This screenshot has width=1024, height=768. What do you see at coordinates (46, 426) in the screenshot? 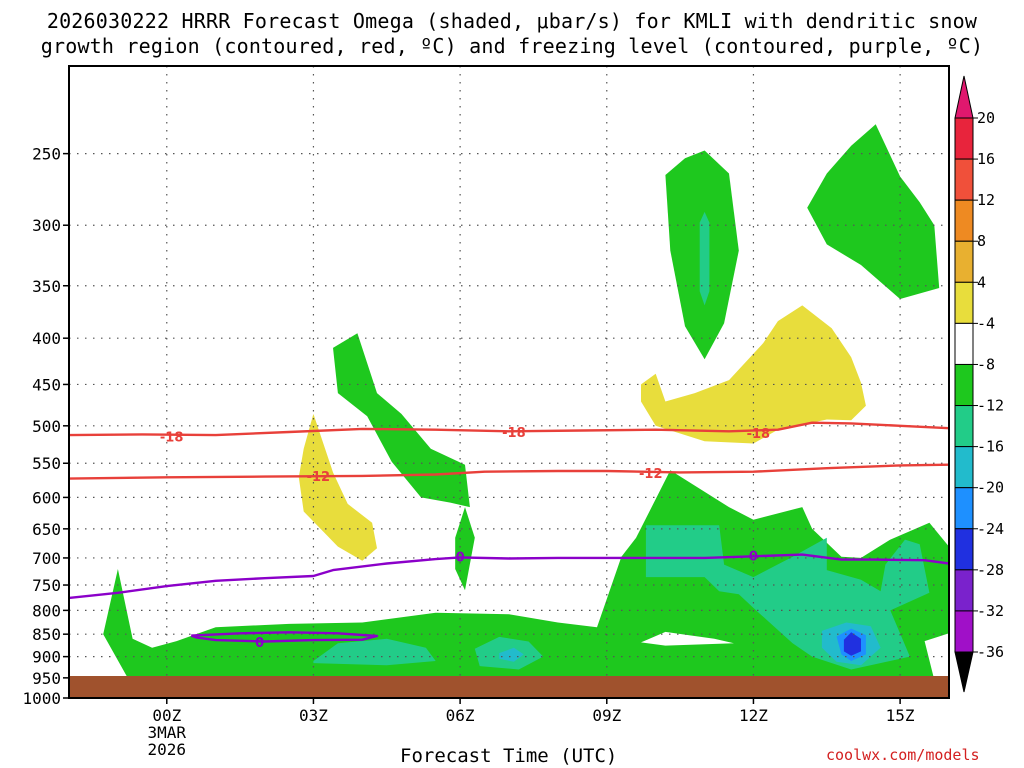
I see `y-tick-label-500: 500` at bounding box center [46, 426].